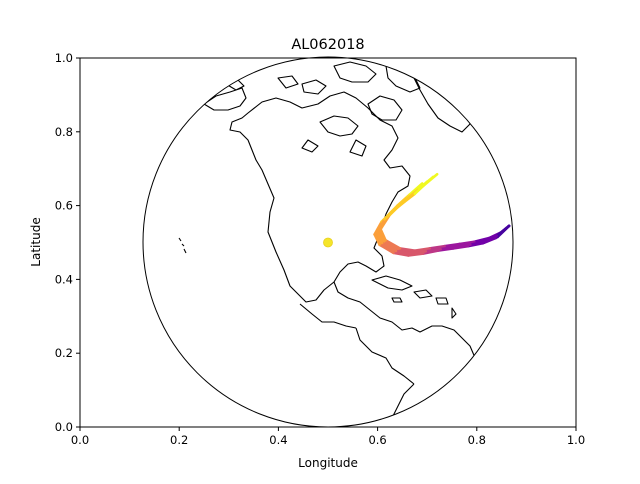 The width and height of the screenshot is (640, 484). I want to click on coastline-hawaii, so click(182, 245).